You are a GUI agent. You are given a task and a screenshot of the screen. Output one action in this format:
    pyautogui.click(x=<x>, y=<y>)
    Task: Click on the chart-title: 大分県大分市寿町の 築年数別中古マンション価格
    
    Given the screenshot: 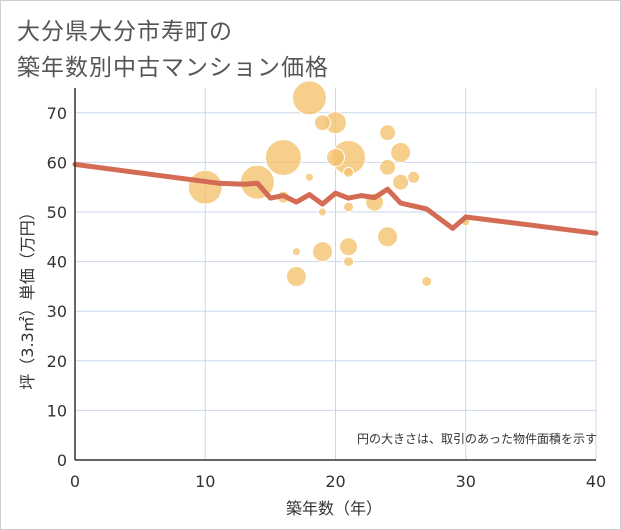 What is the action you would take?
    pyautogui.click(x=173, y=50)
    